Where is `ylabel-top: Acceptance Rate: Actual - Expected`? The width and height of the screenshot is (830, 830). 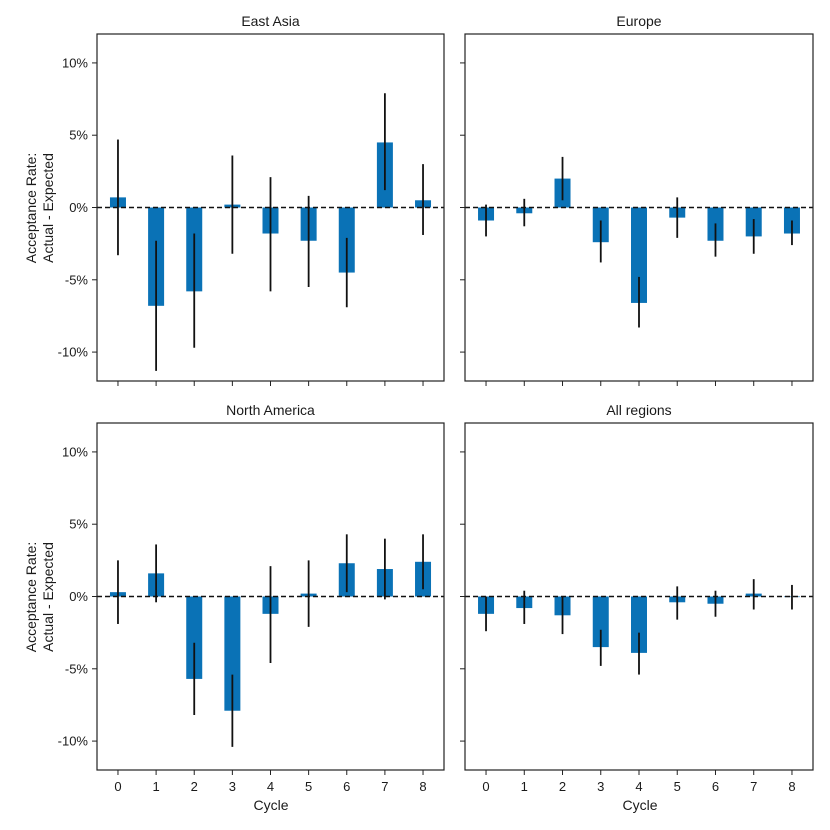
ylabel-top: Acceptance Rate: Actual - Expected is located at coordinates (39, 208).